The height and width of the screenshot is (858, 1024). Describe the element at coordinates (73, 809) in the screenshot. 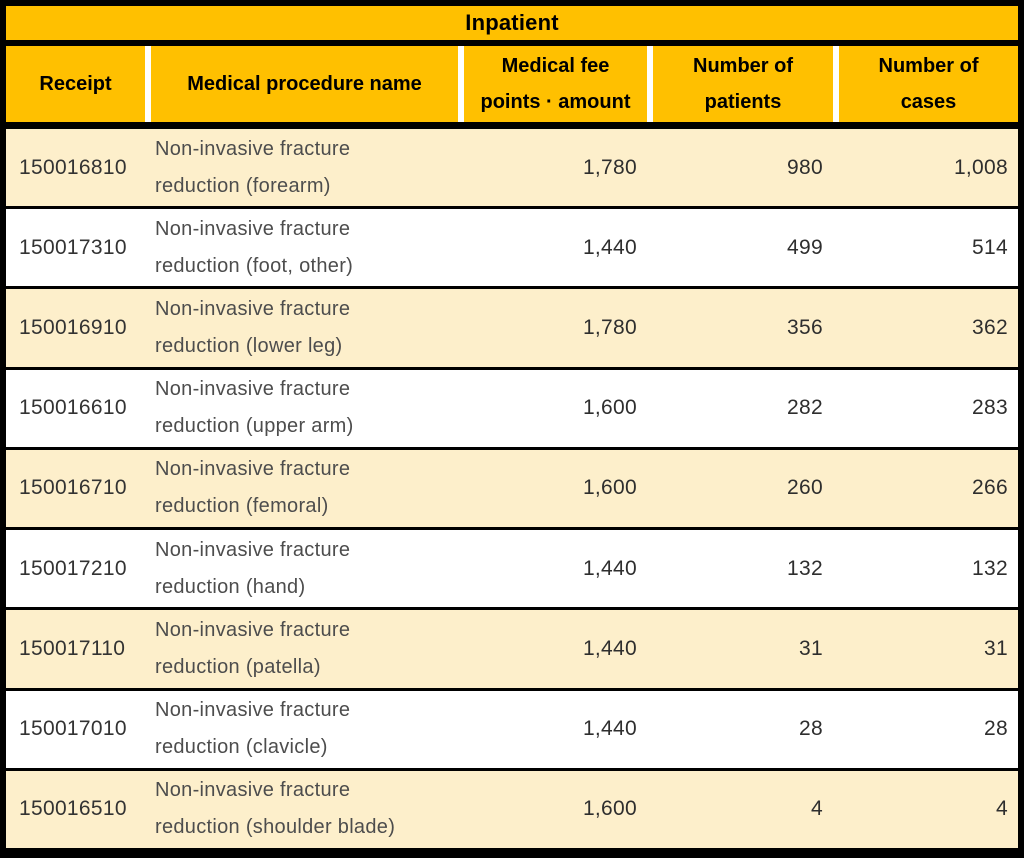

I see `receipt-cell: 150016510` at that location.